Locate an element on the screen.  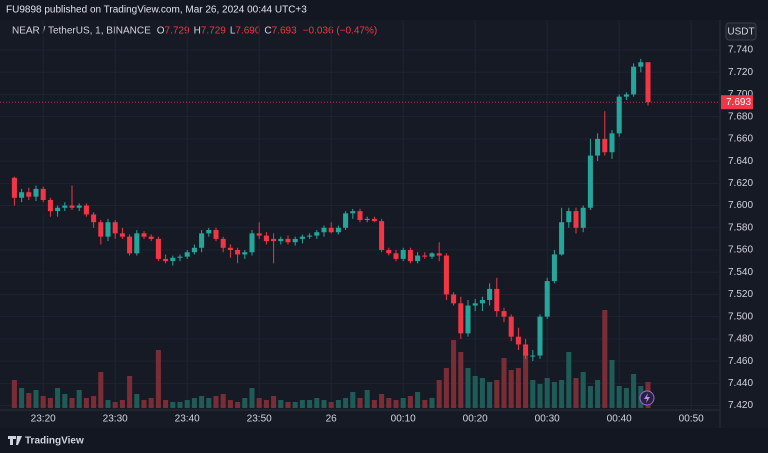
legend-key: C is located at coordinates (267, 31).